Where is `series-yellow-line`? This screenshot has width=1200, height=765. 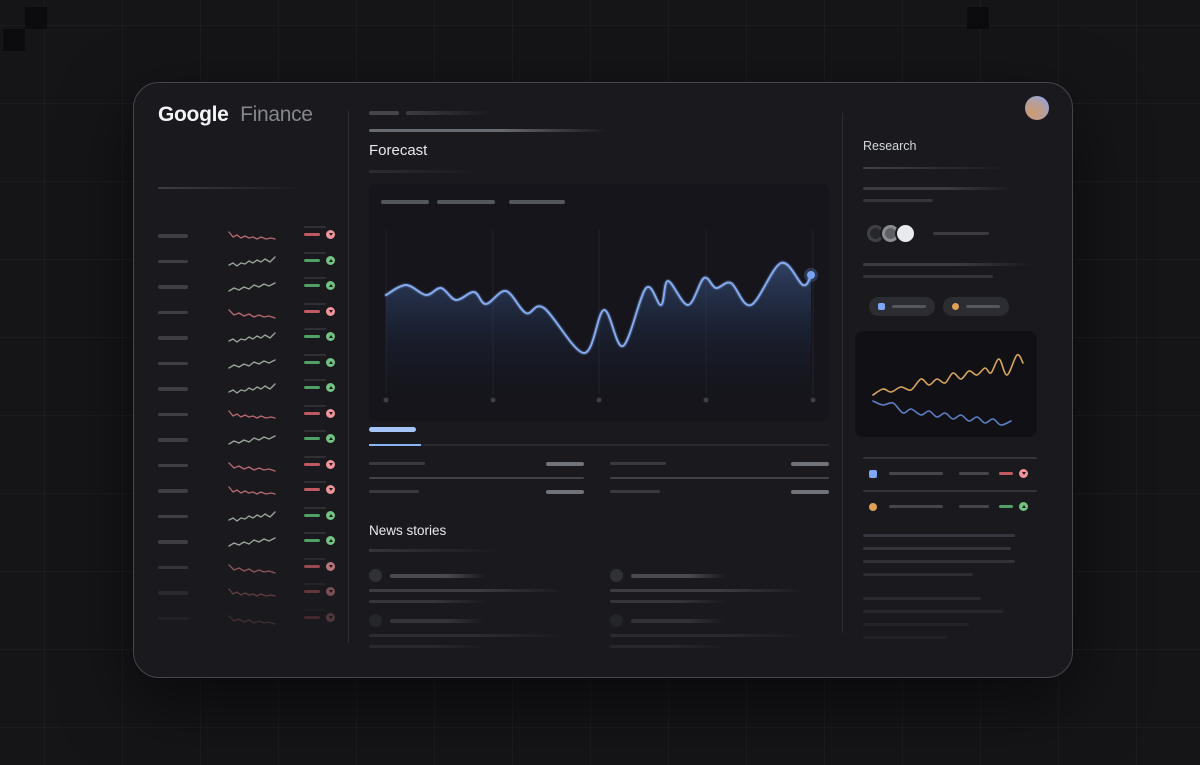
series-yellow-line is located at coordinates (948, 374).